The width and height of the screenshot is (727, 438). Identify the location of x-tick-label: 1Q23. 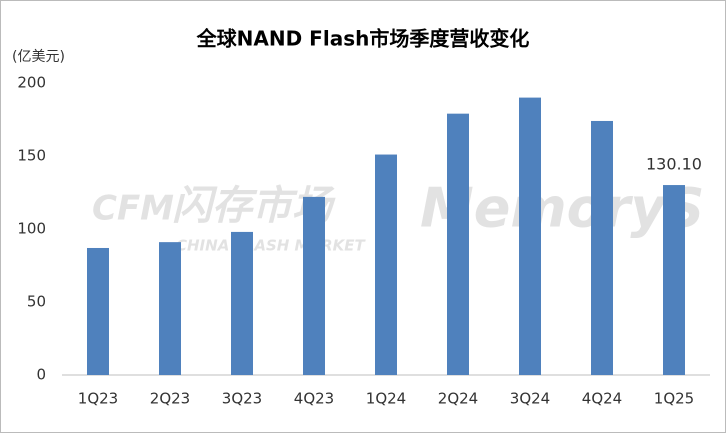
(98, 399).